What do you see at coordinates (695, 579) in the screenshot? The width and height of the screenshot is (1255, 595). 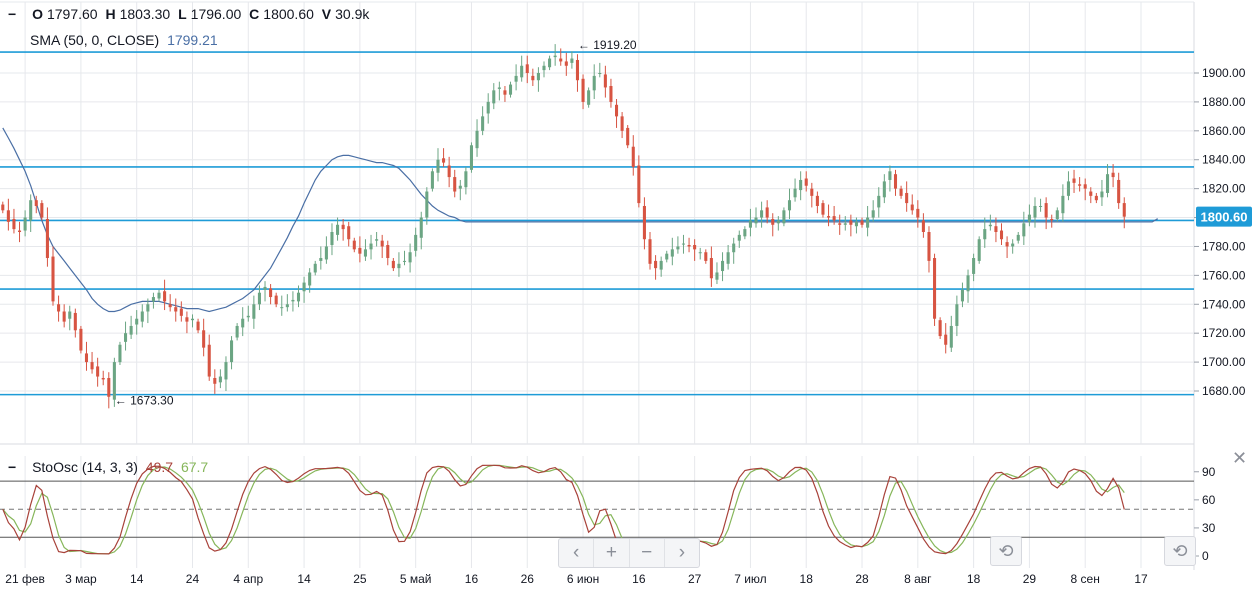 I see `time-tick-label: 27` at bounding box center [695, 579].